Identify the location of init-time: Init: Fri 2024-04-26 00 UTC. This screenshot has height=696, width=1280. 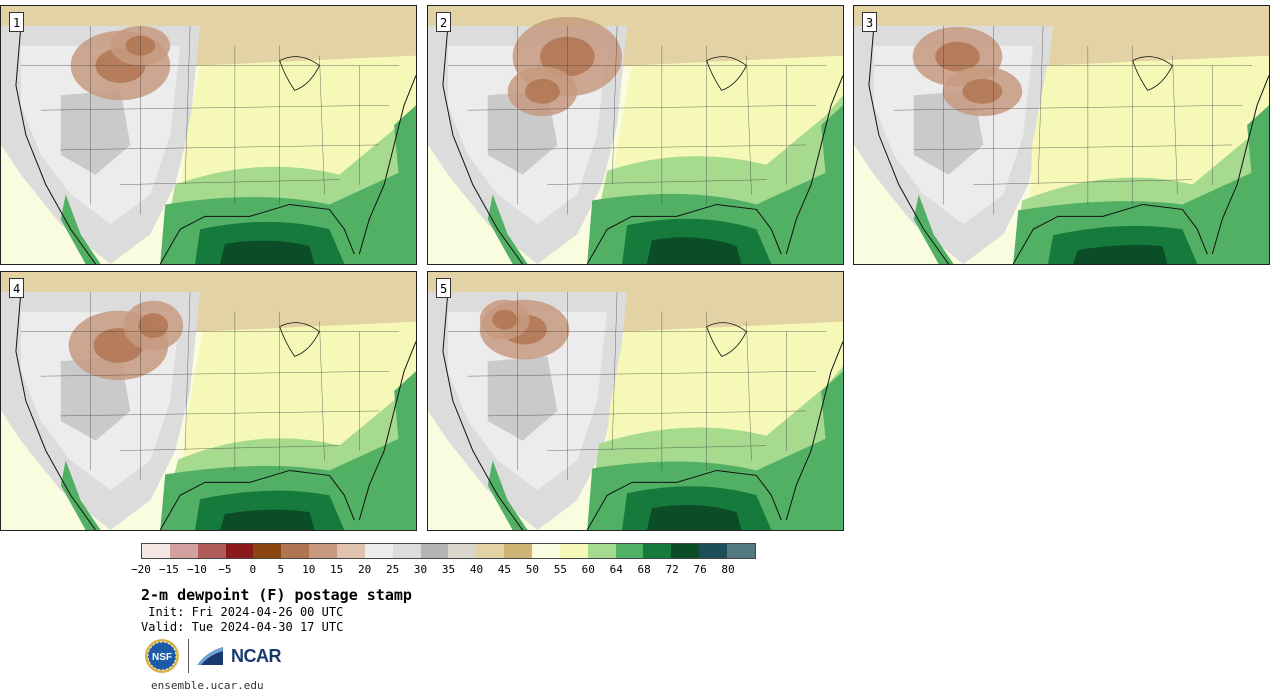
(242, 612).